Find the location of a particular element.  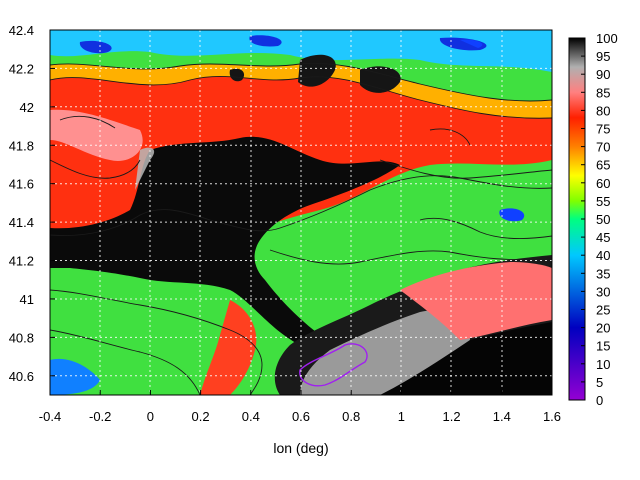

x-tick-label: 1.6 is located at coordinates (552, 416).